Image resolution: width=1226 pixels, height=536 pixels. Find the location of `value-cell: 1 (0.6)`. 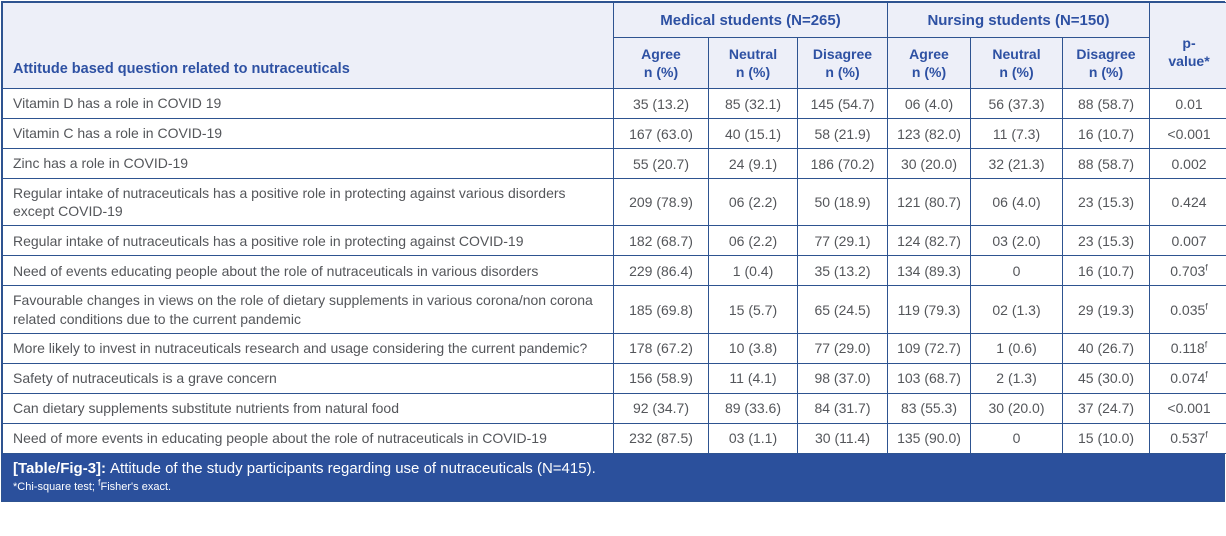

value-cell: 1 (0.6) is located at coordinates (1016, 348).